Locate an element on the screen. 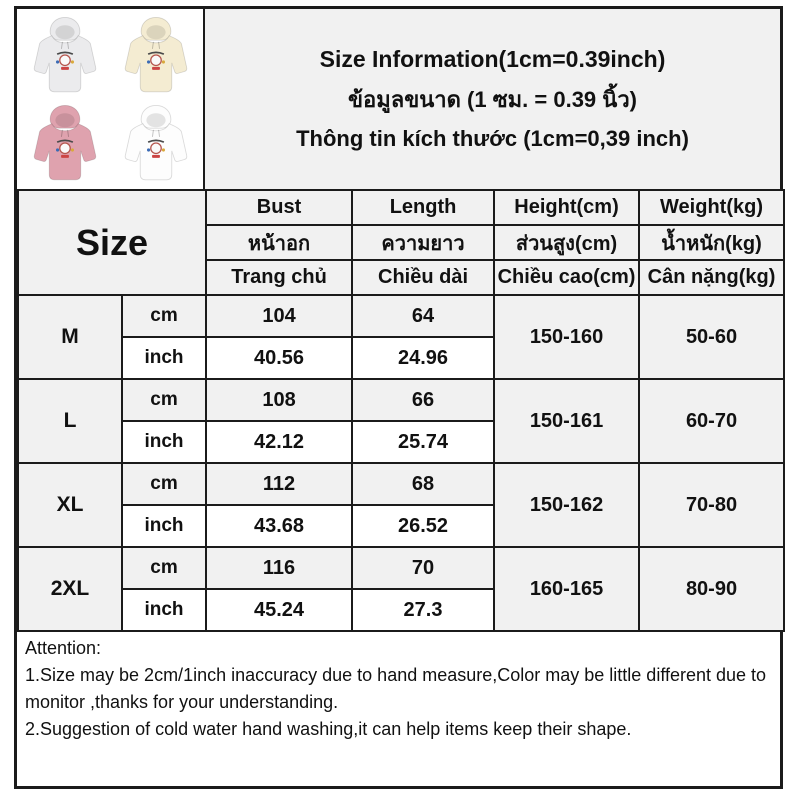  size-label-2xl: 2XL is located at coordinates (70, 589).